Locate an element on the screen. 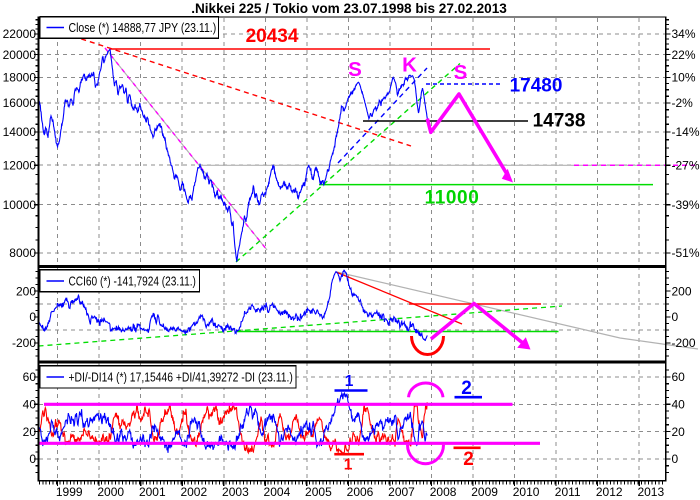 This screenshot has width=700, height=500. svg-text: 2001 is located at coordinates (152, 492).